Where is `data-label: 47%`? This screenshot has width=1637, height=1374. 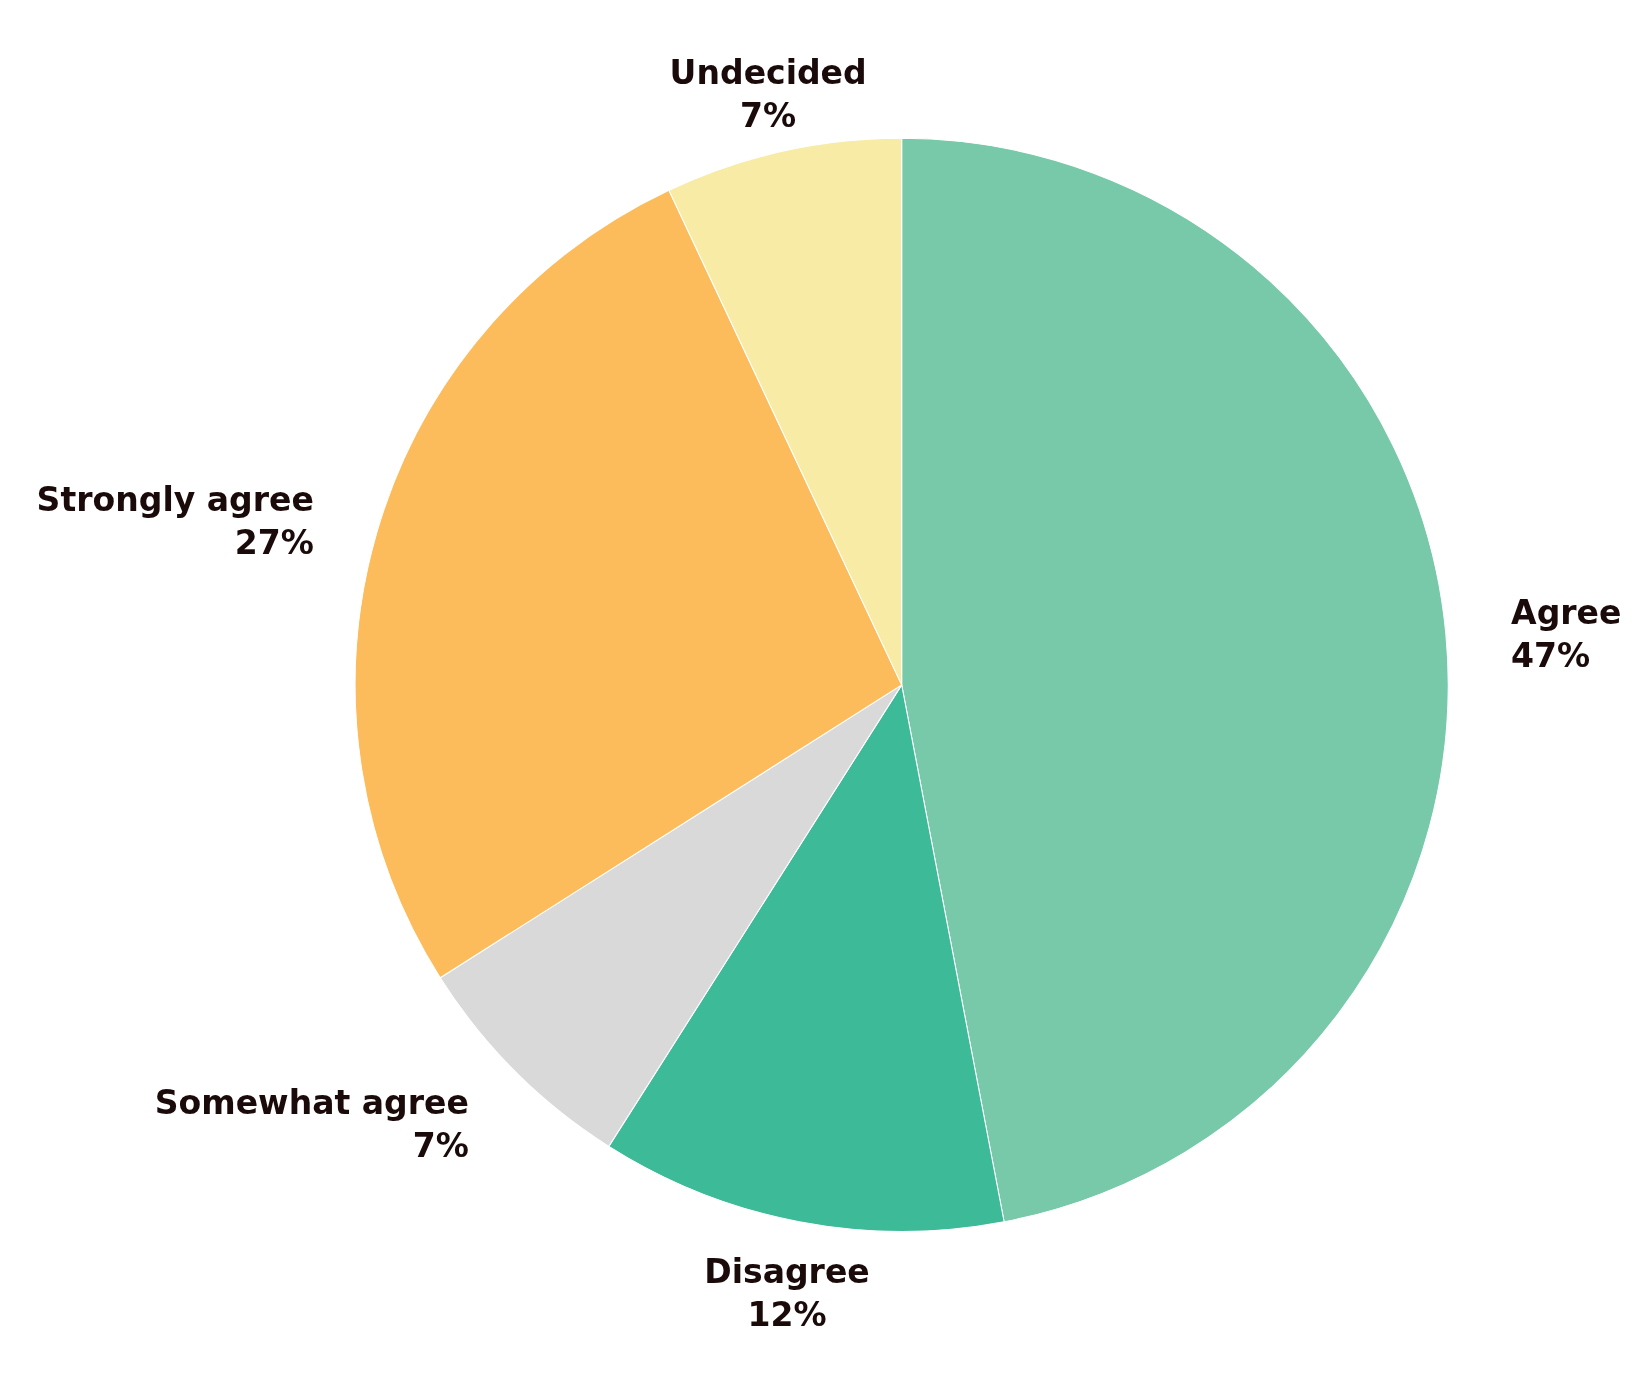 data-label: 47% is located at coordinates (1551, 655).